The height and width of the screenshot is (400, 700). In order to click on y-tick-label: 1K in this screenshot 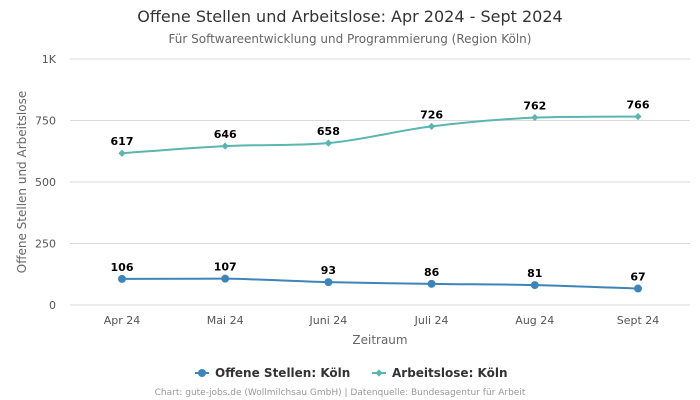, I will do `click(49, 59)`.